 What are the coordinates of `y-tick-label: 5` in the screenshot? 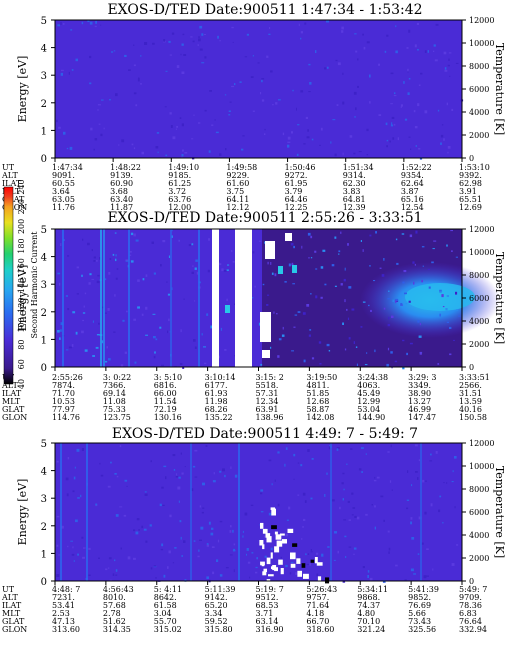 It's located at (44, 230).